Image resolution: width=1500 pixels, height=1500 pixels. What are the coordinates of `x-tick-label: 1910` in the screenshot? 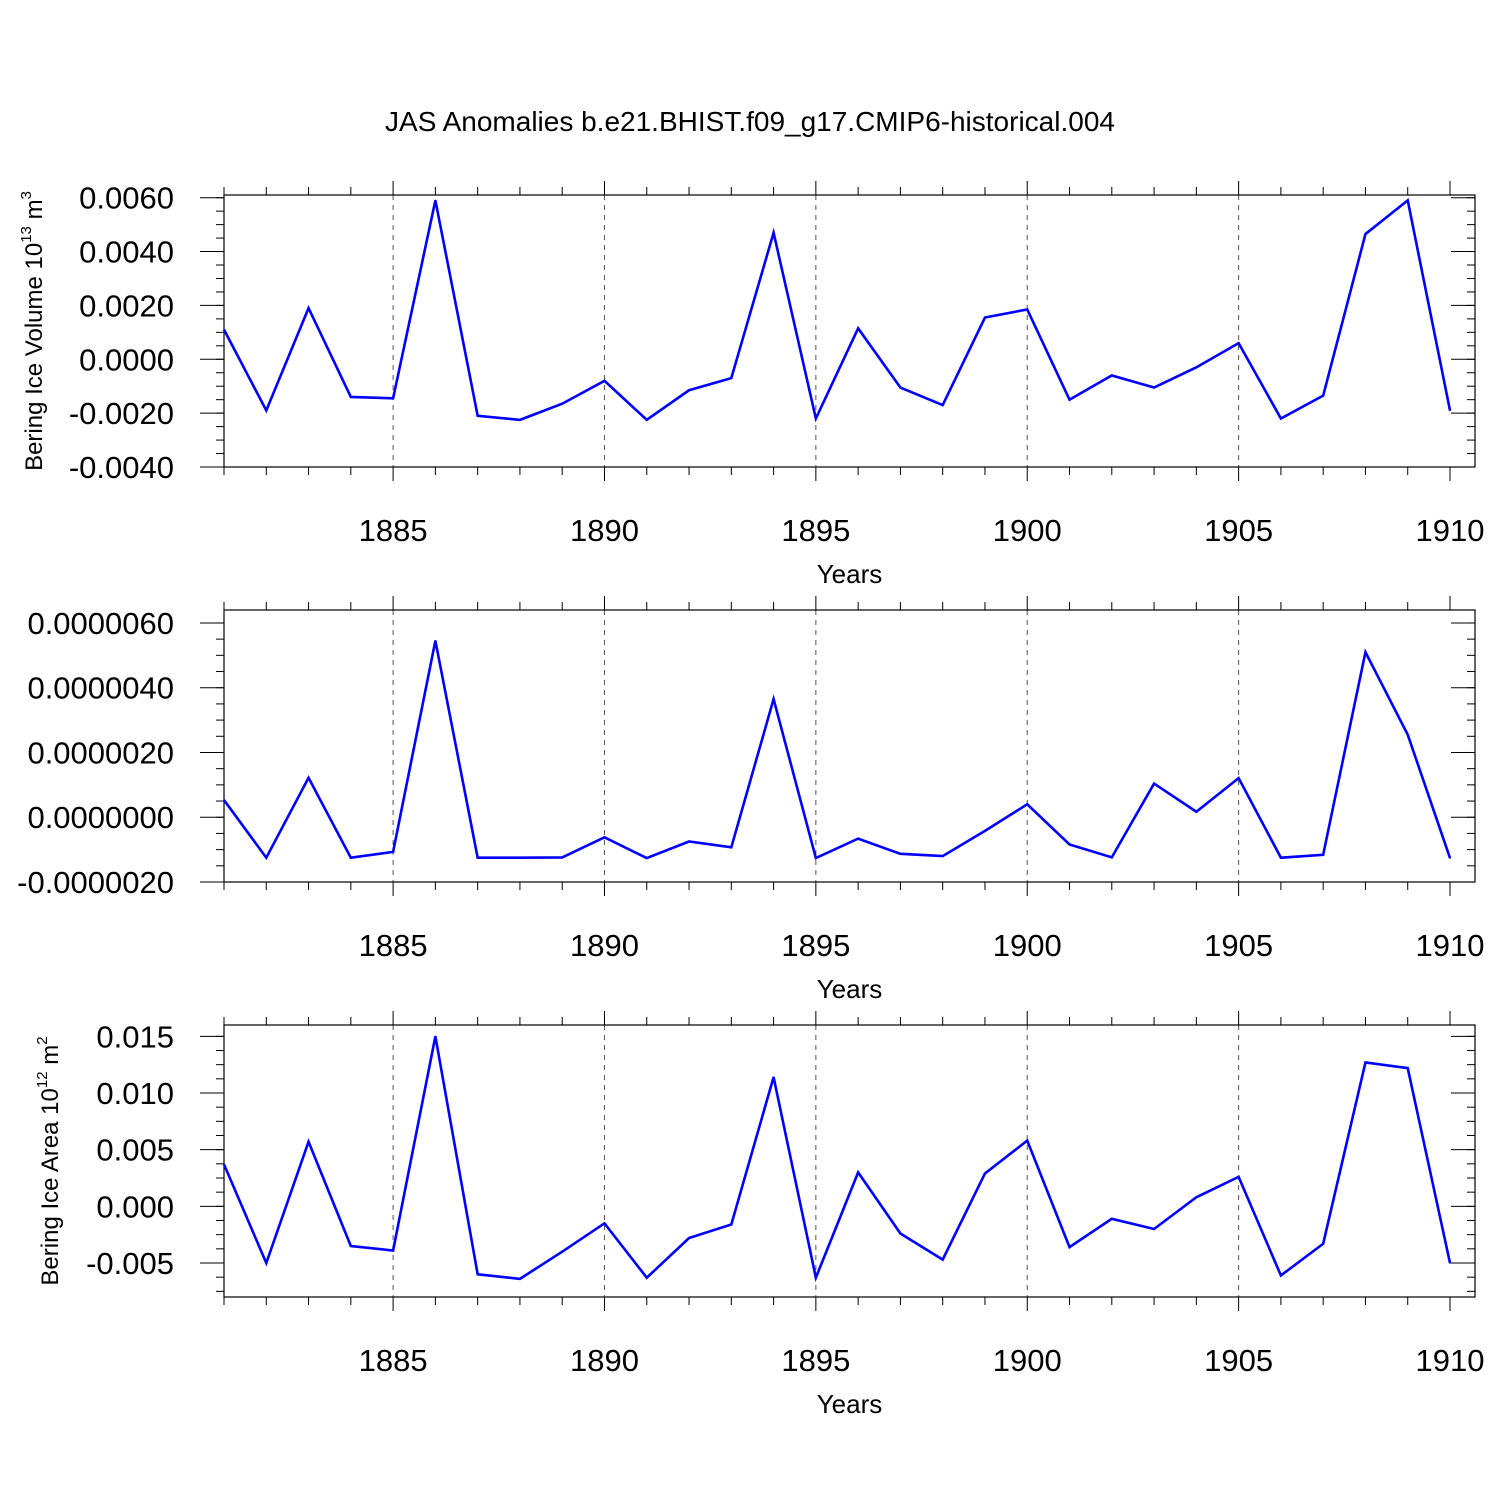 It's located at (1450, 530).